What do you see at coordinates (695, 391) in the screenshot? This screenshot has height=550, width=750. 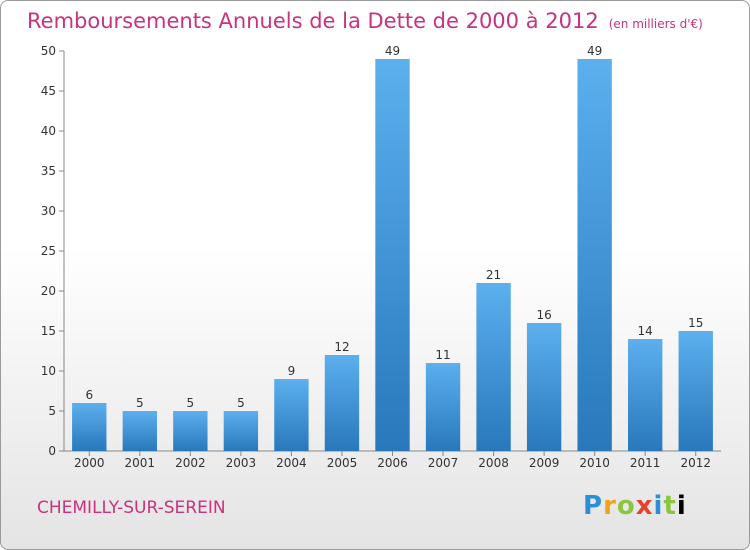 I see `bar-2012` at bounding box center [695, 391].